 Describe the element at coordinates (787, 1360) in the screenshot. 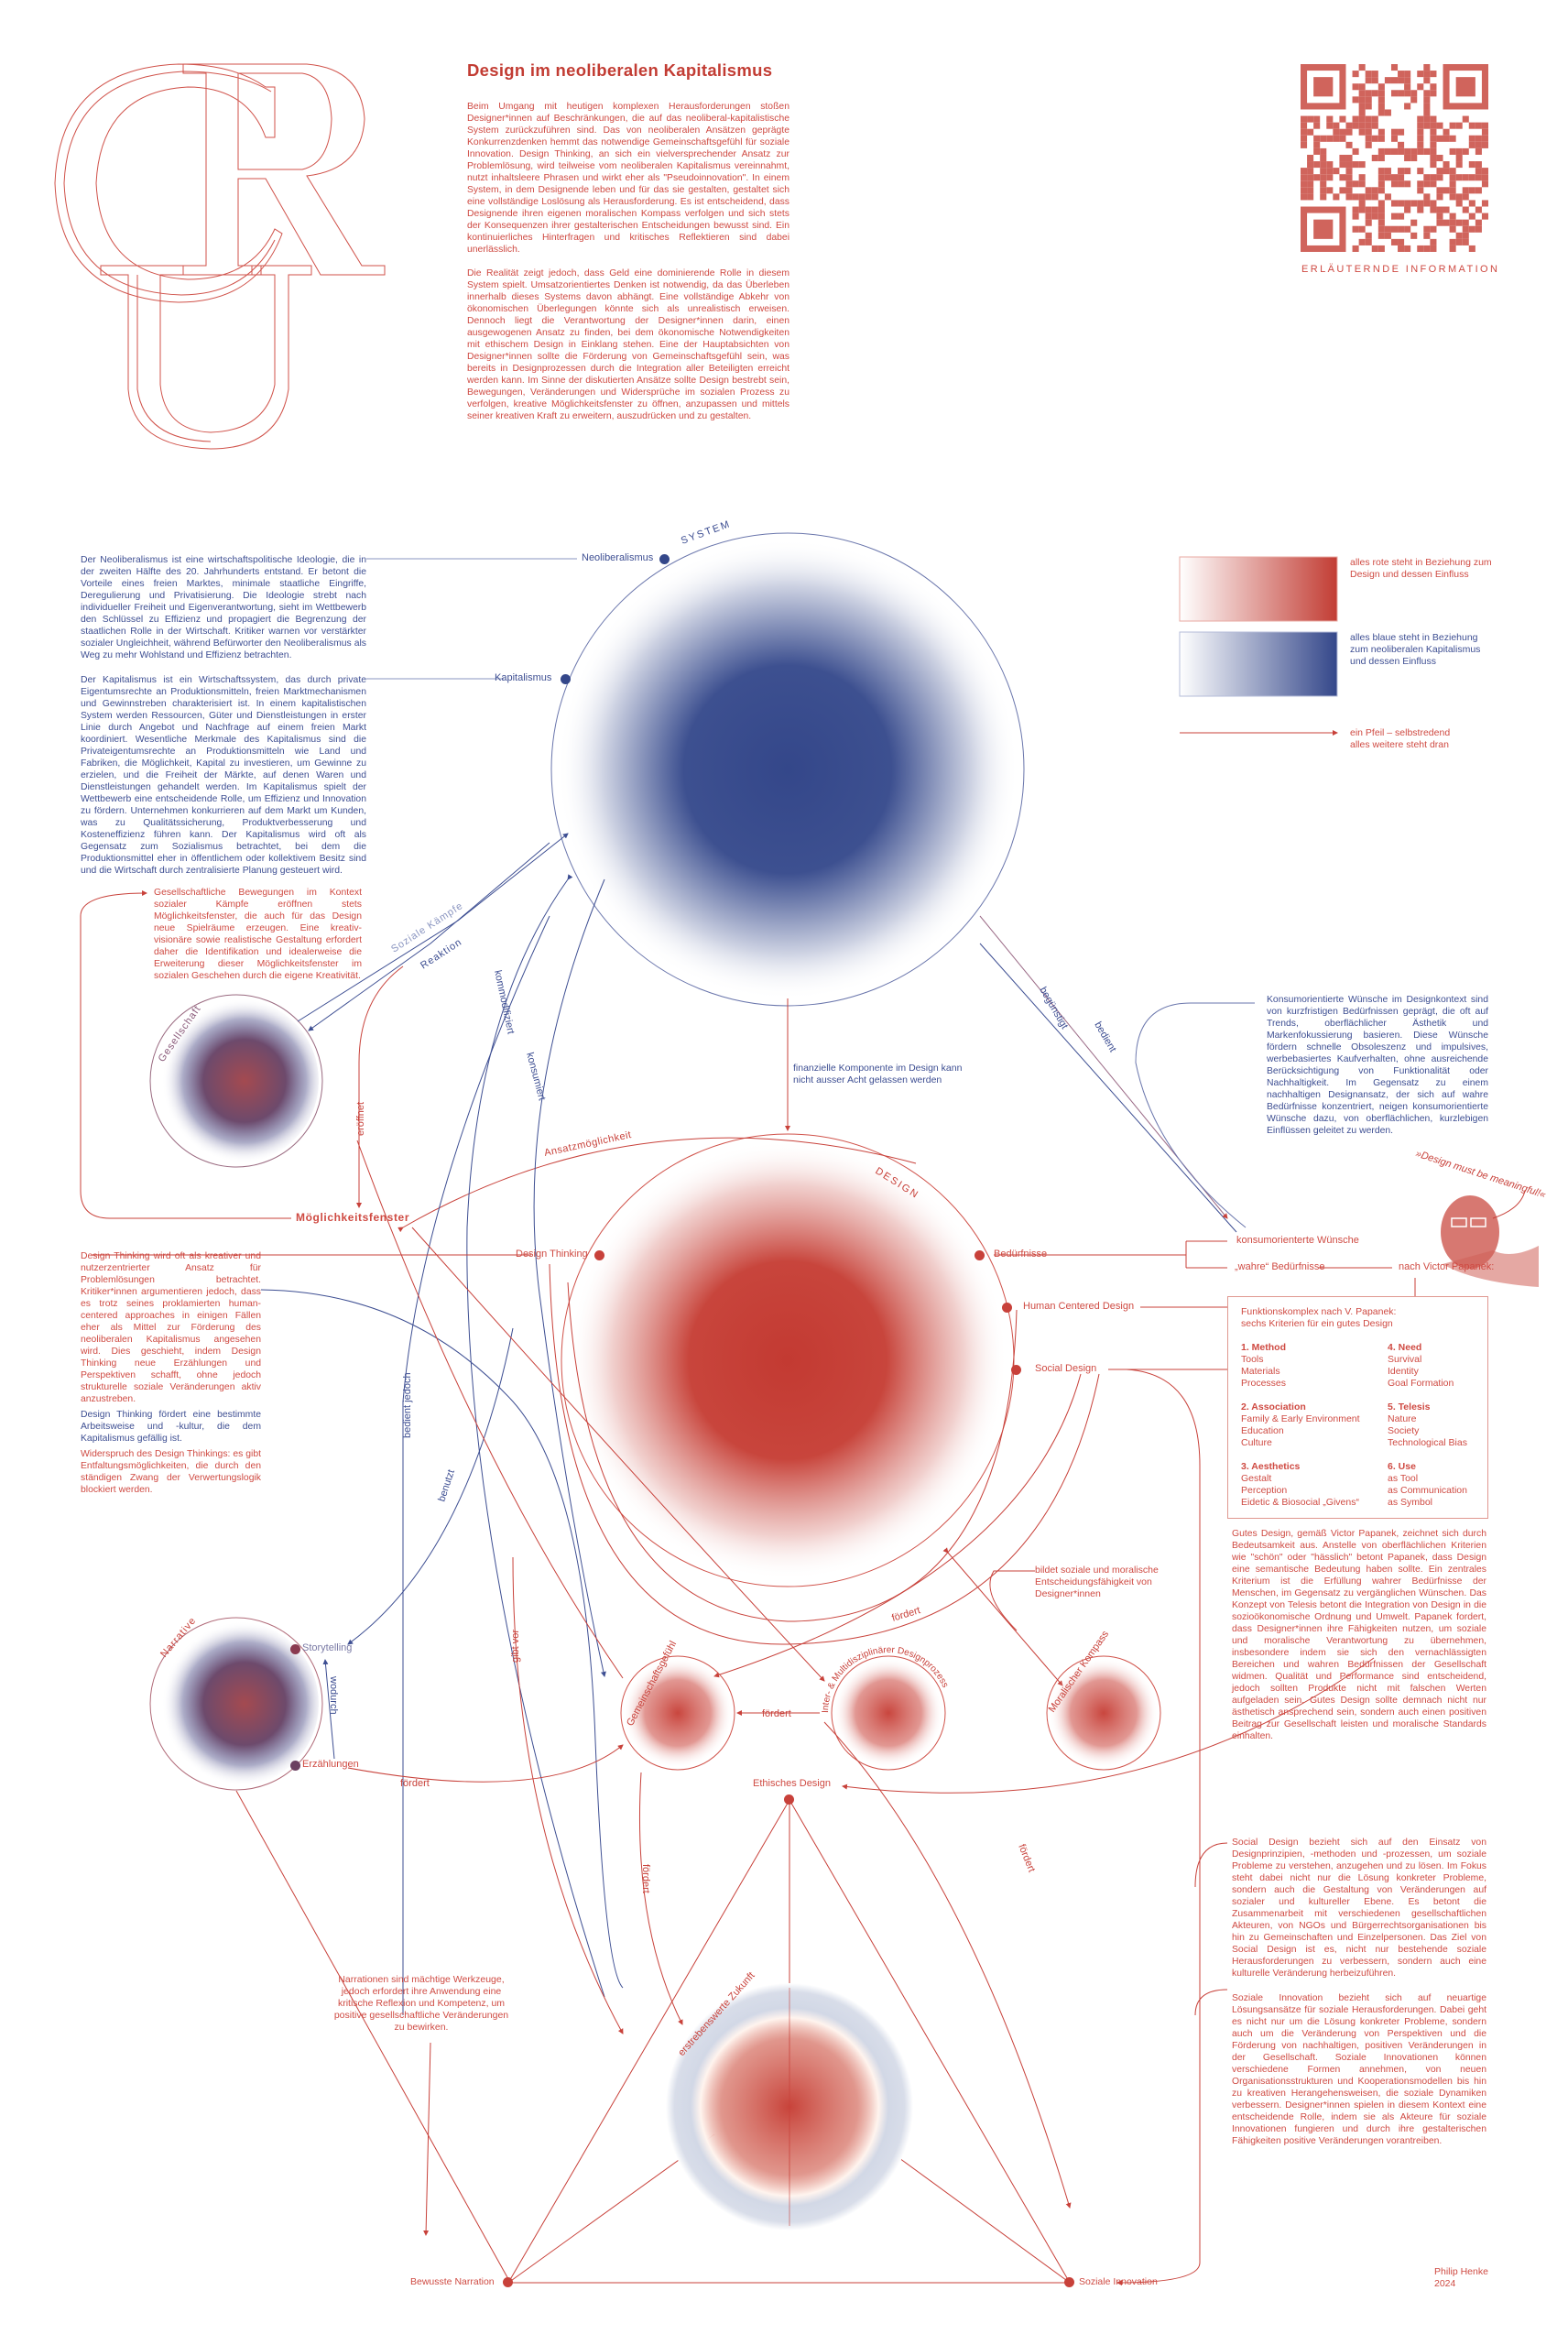

I see `design-circle` at that location.